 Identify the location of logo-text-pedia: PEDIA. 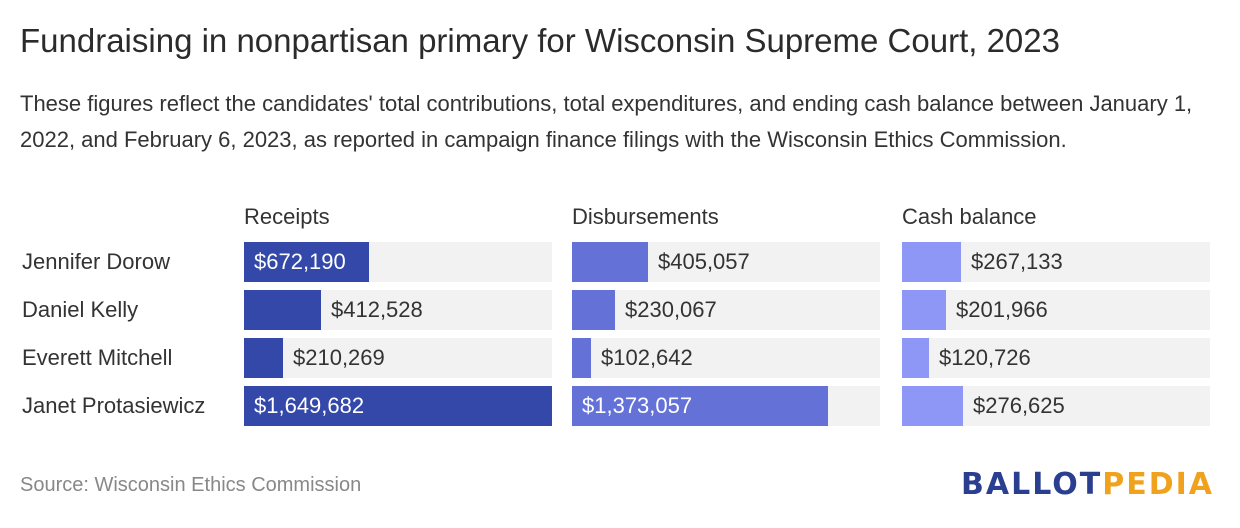
(1158, 484).